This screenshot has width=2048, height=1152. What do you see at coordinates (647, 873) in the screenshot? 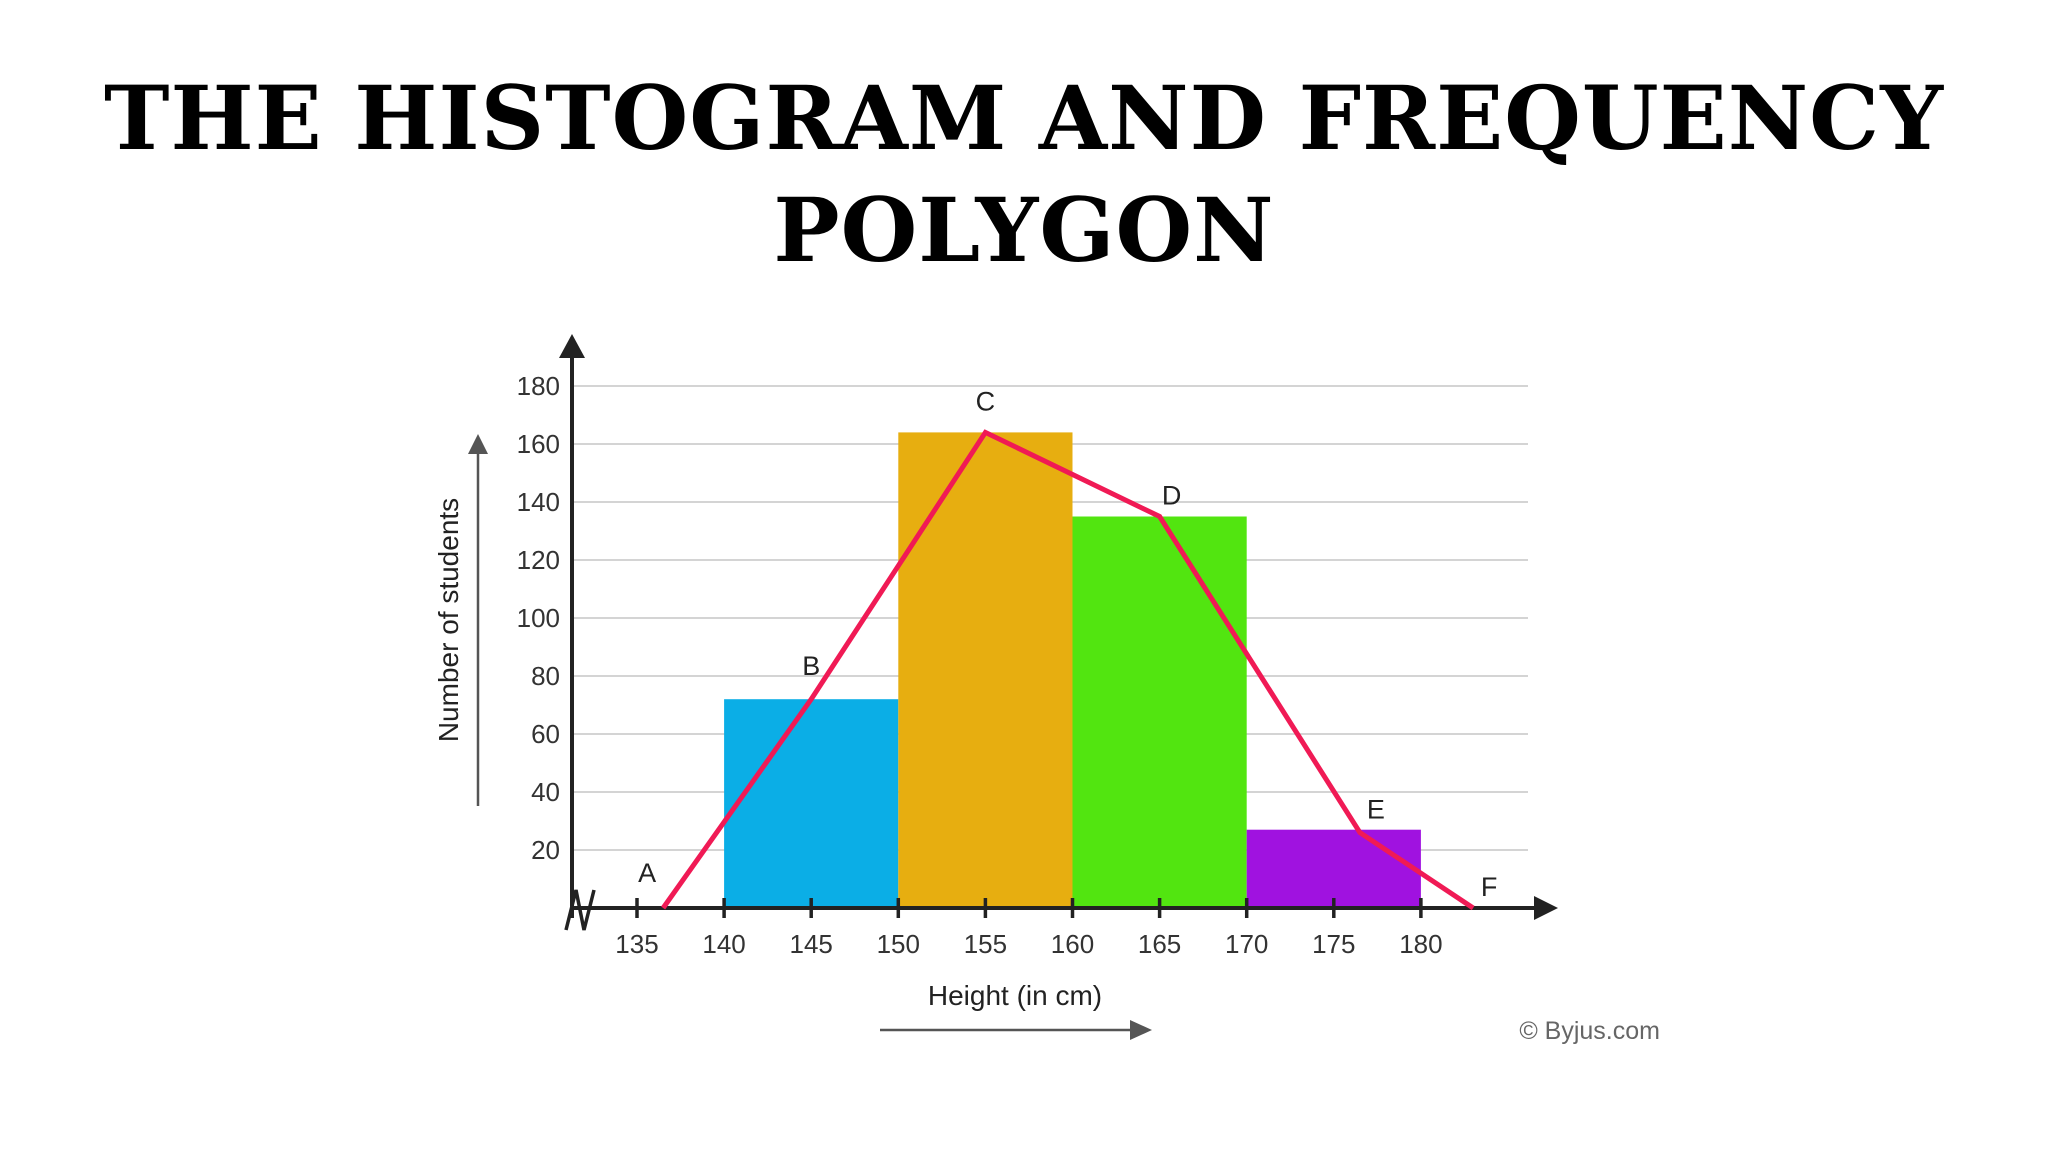
I see `point-label-A: A` at bounding box center [647, 873].